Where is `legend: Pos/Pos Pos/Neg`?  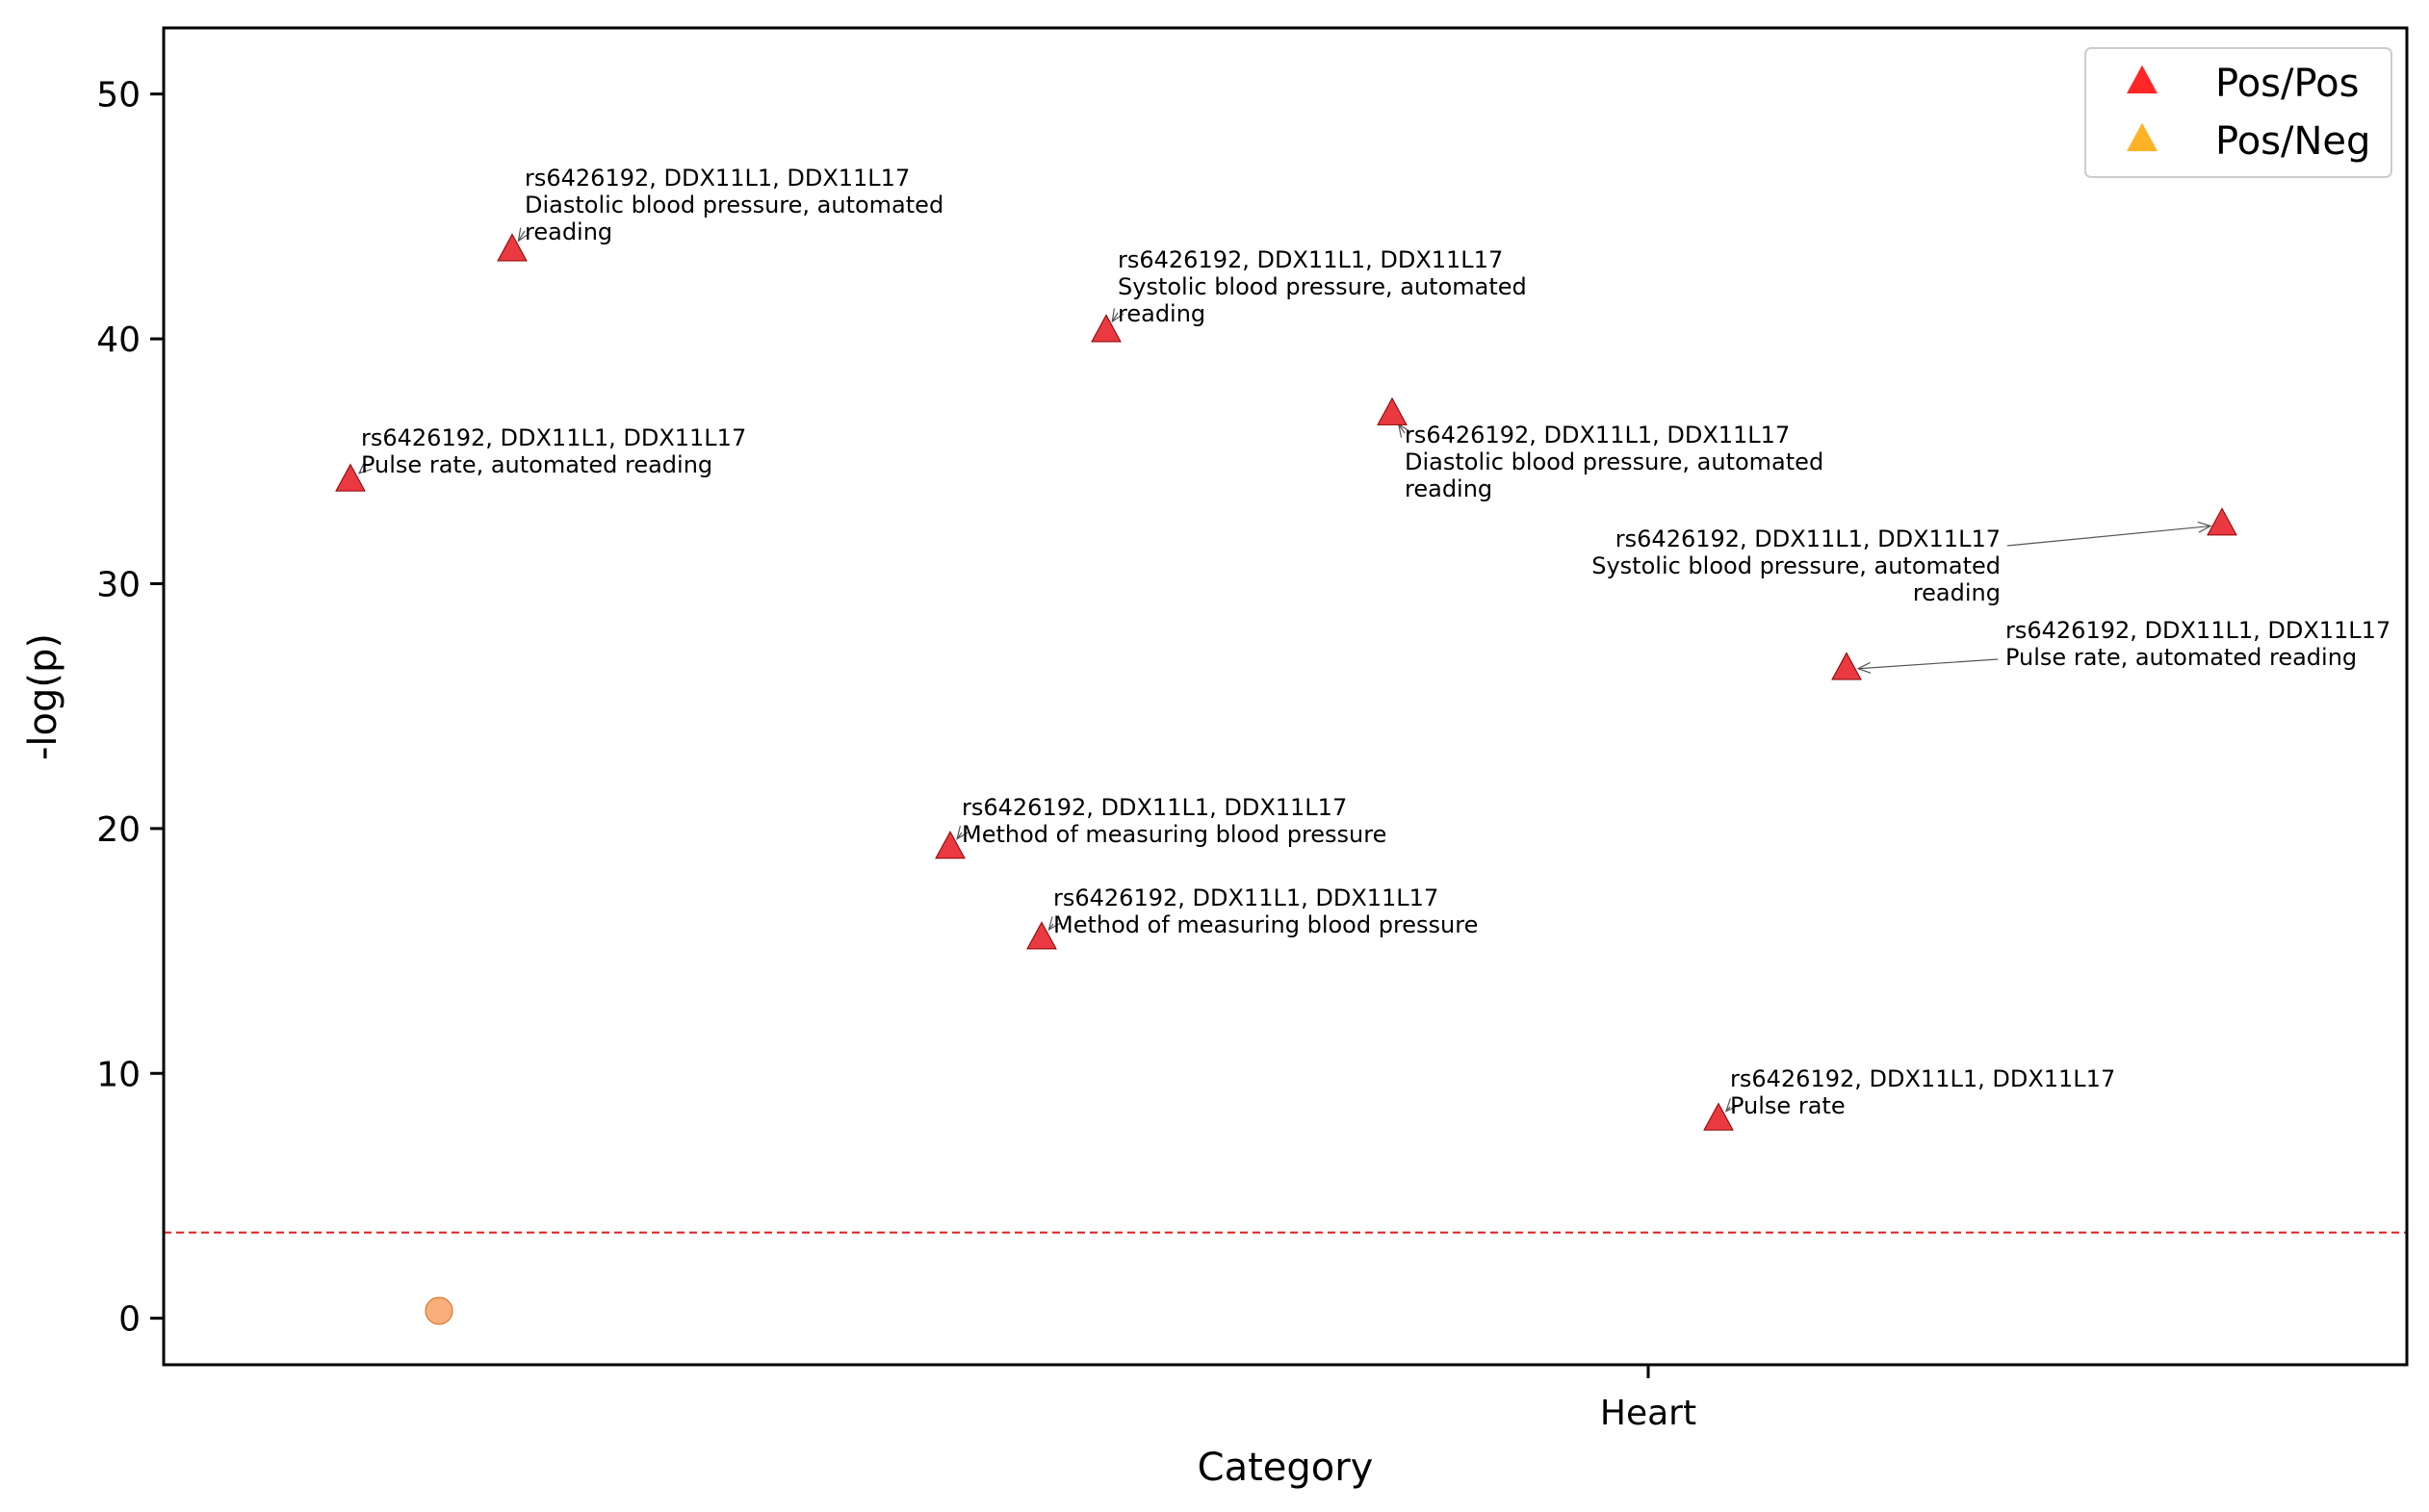 legend: Pos/Pos Pos/Neg is located at coordinates (2238, 112).